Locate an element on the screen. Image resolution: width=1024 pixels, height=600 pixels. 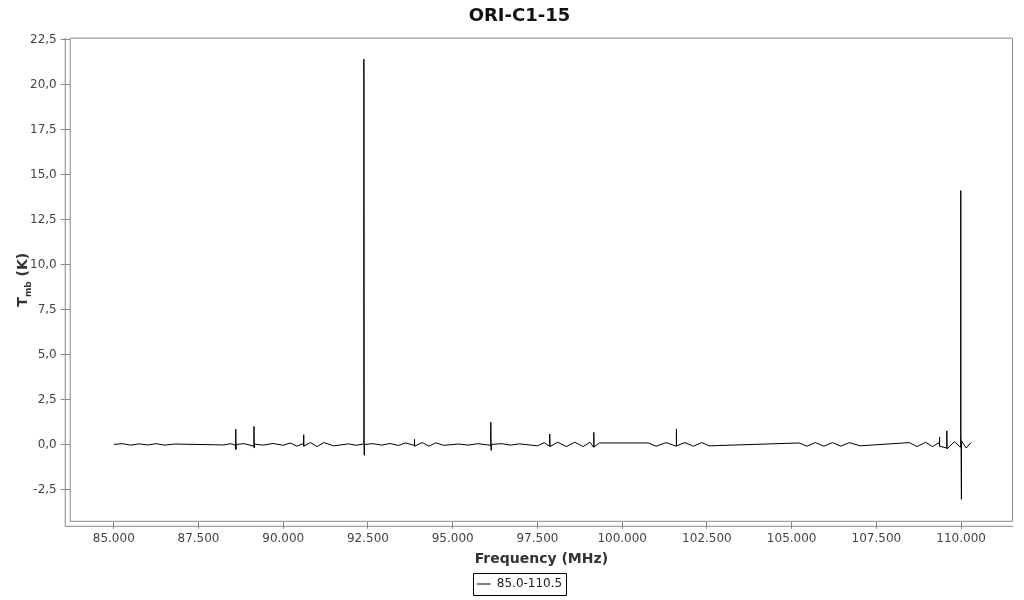
x-tick-label: 92.500 is located at coordinates (367, 538).